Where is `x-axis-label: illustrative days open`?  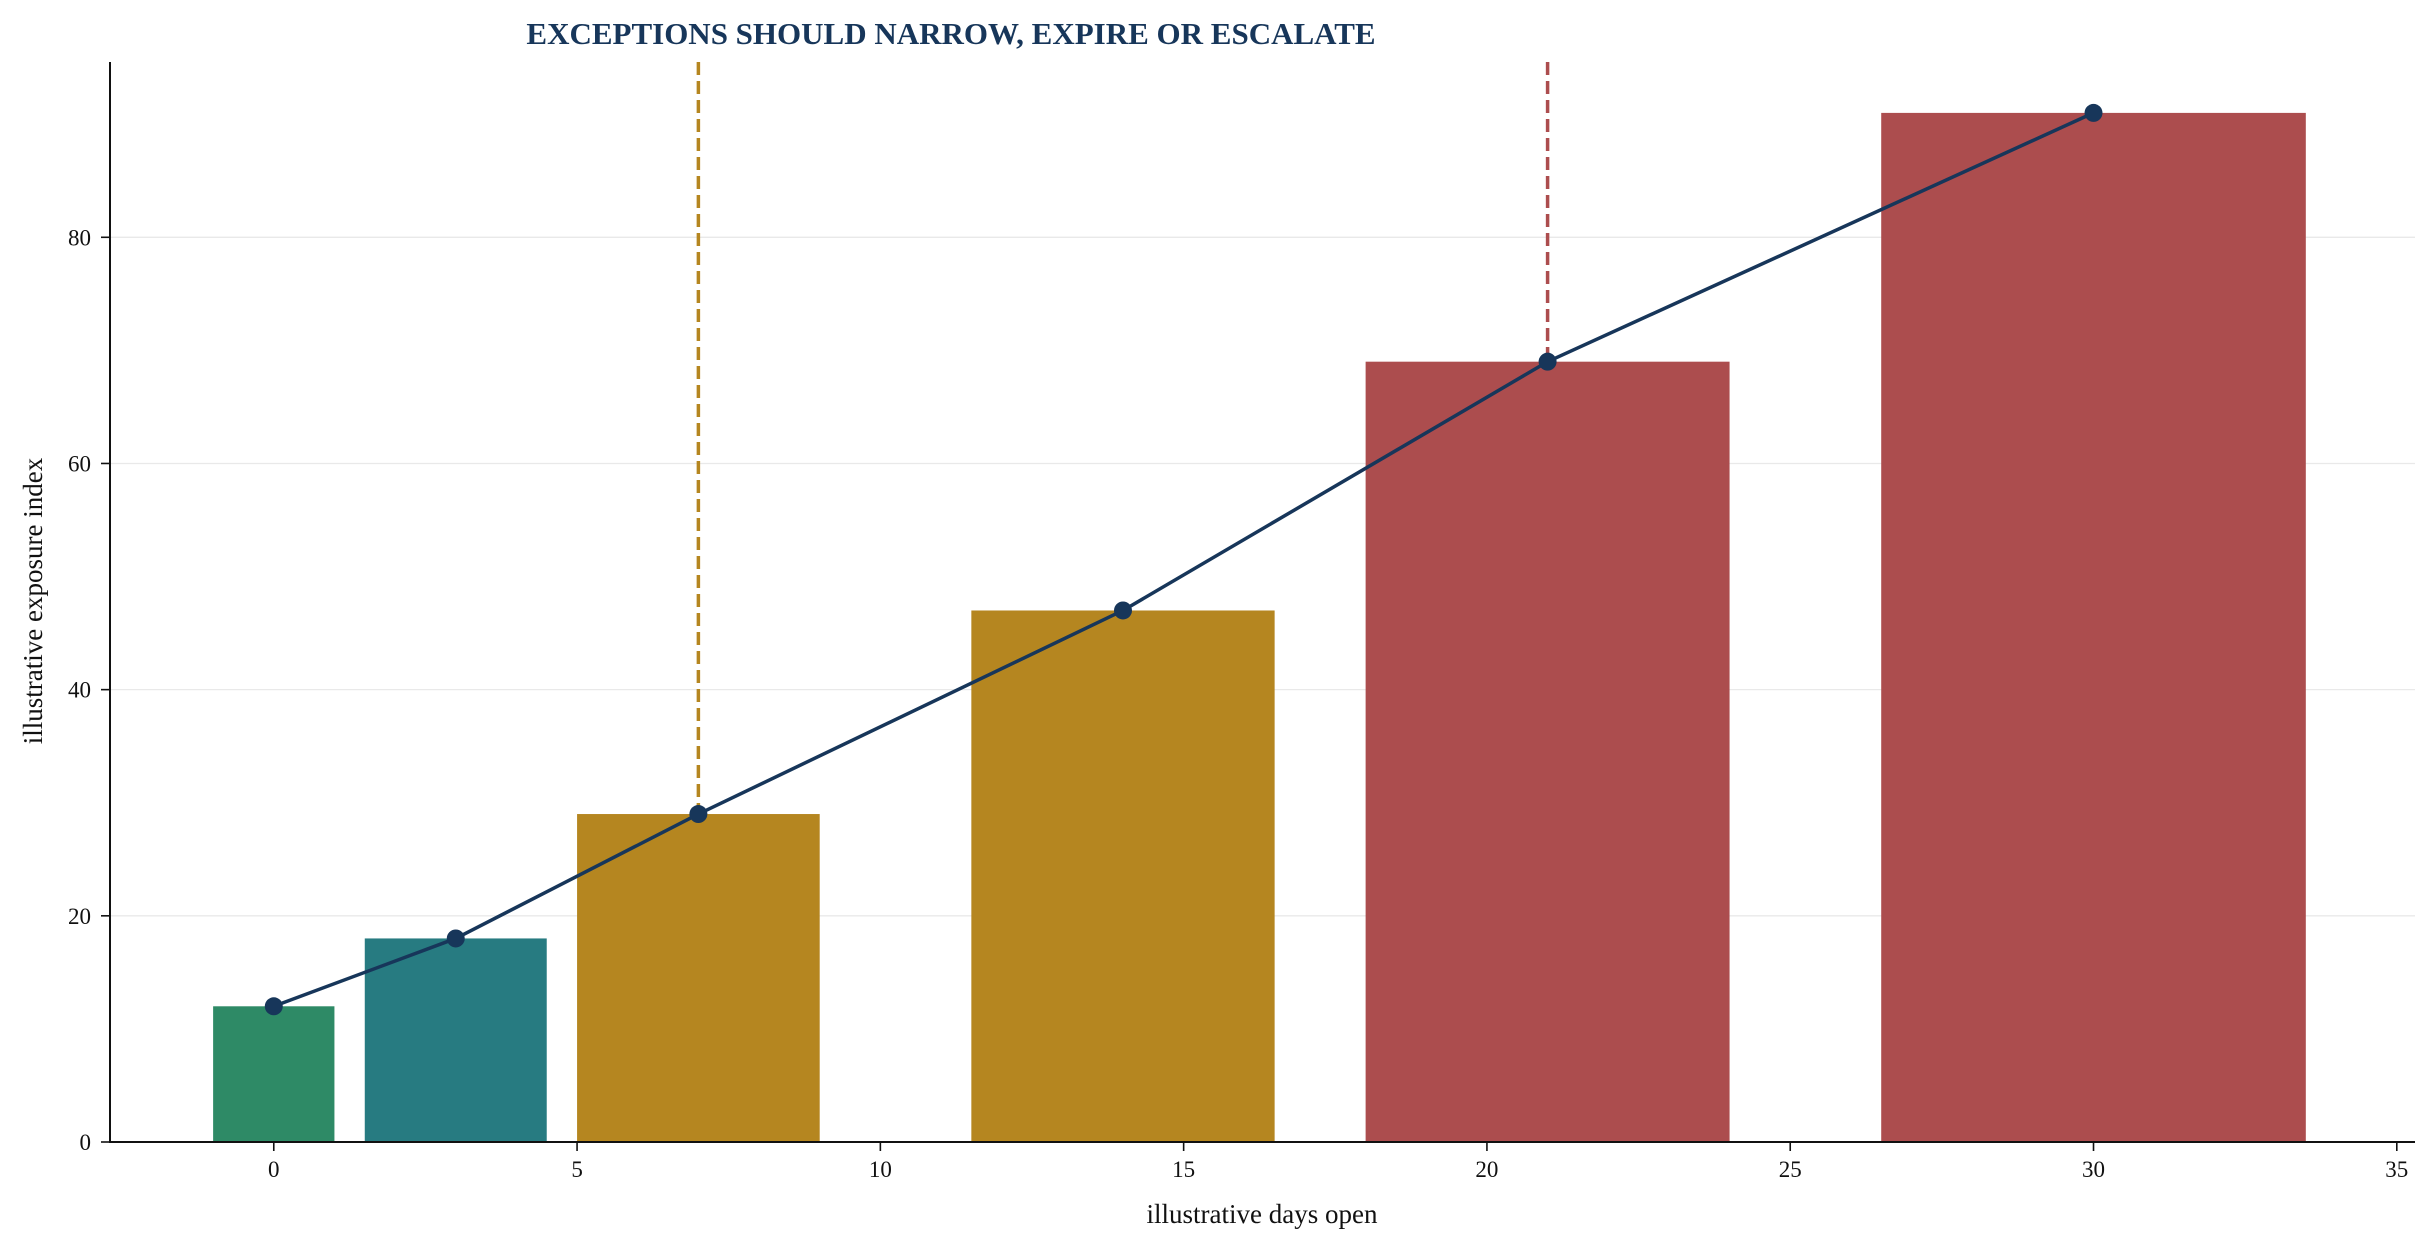
x-axis-label: illustrative days open is located at coordinates (1262, 1214).